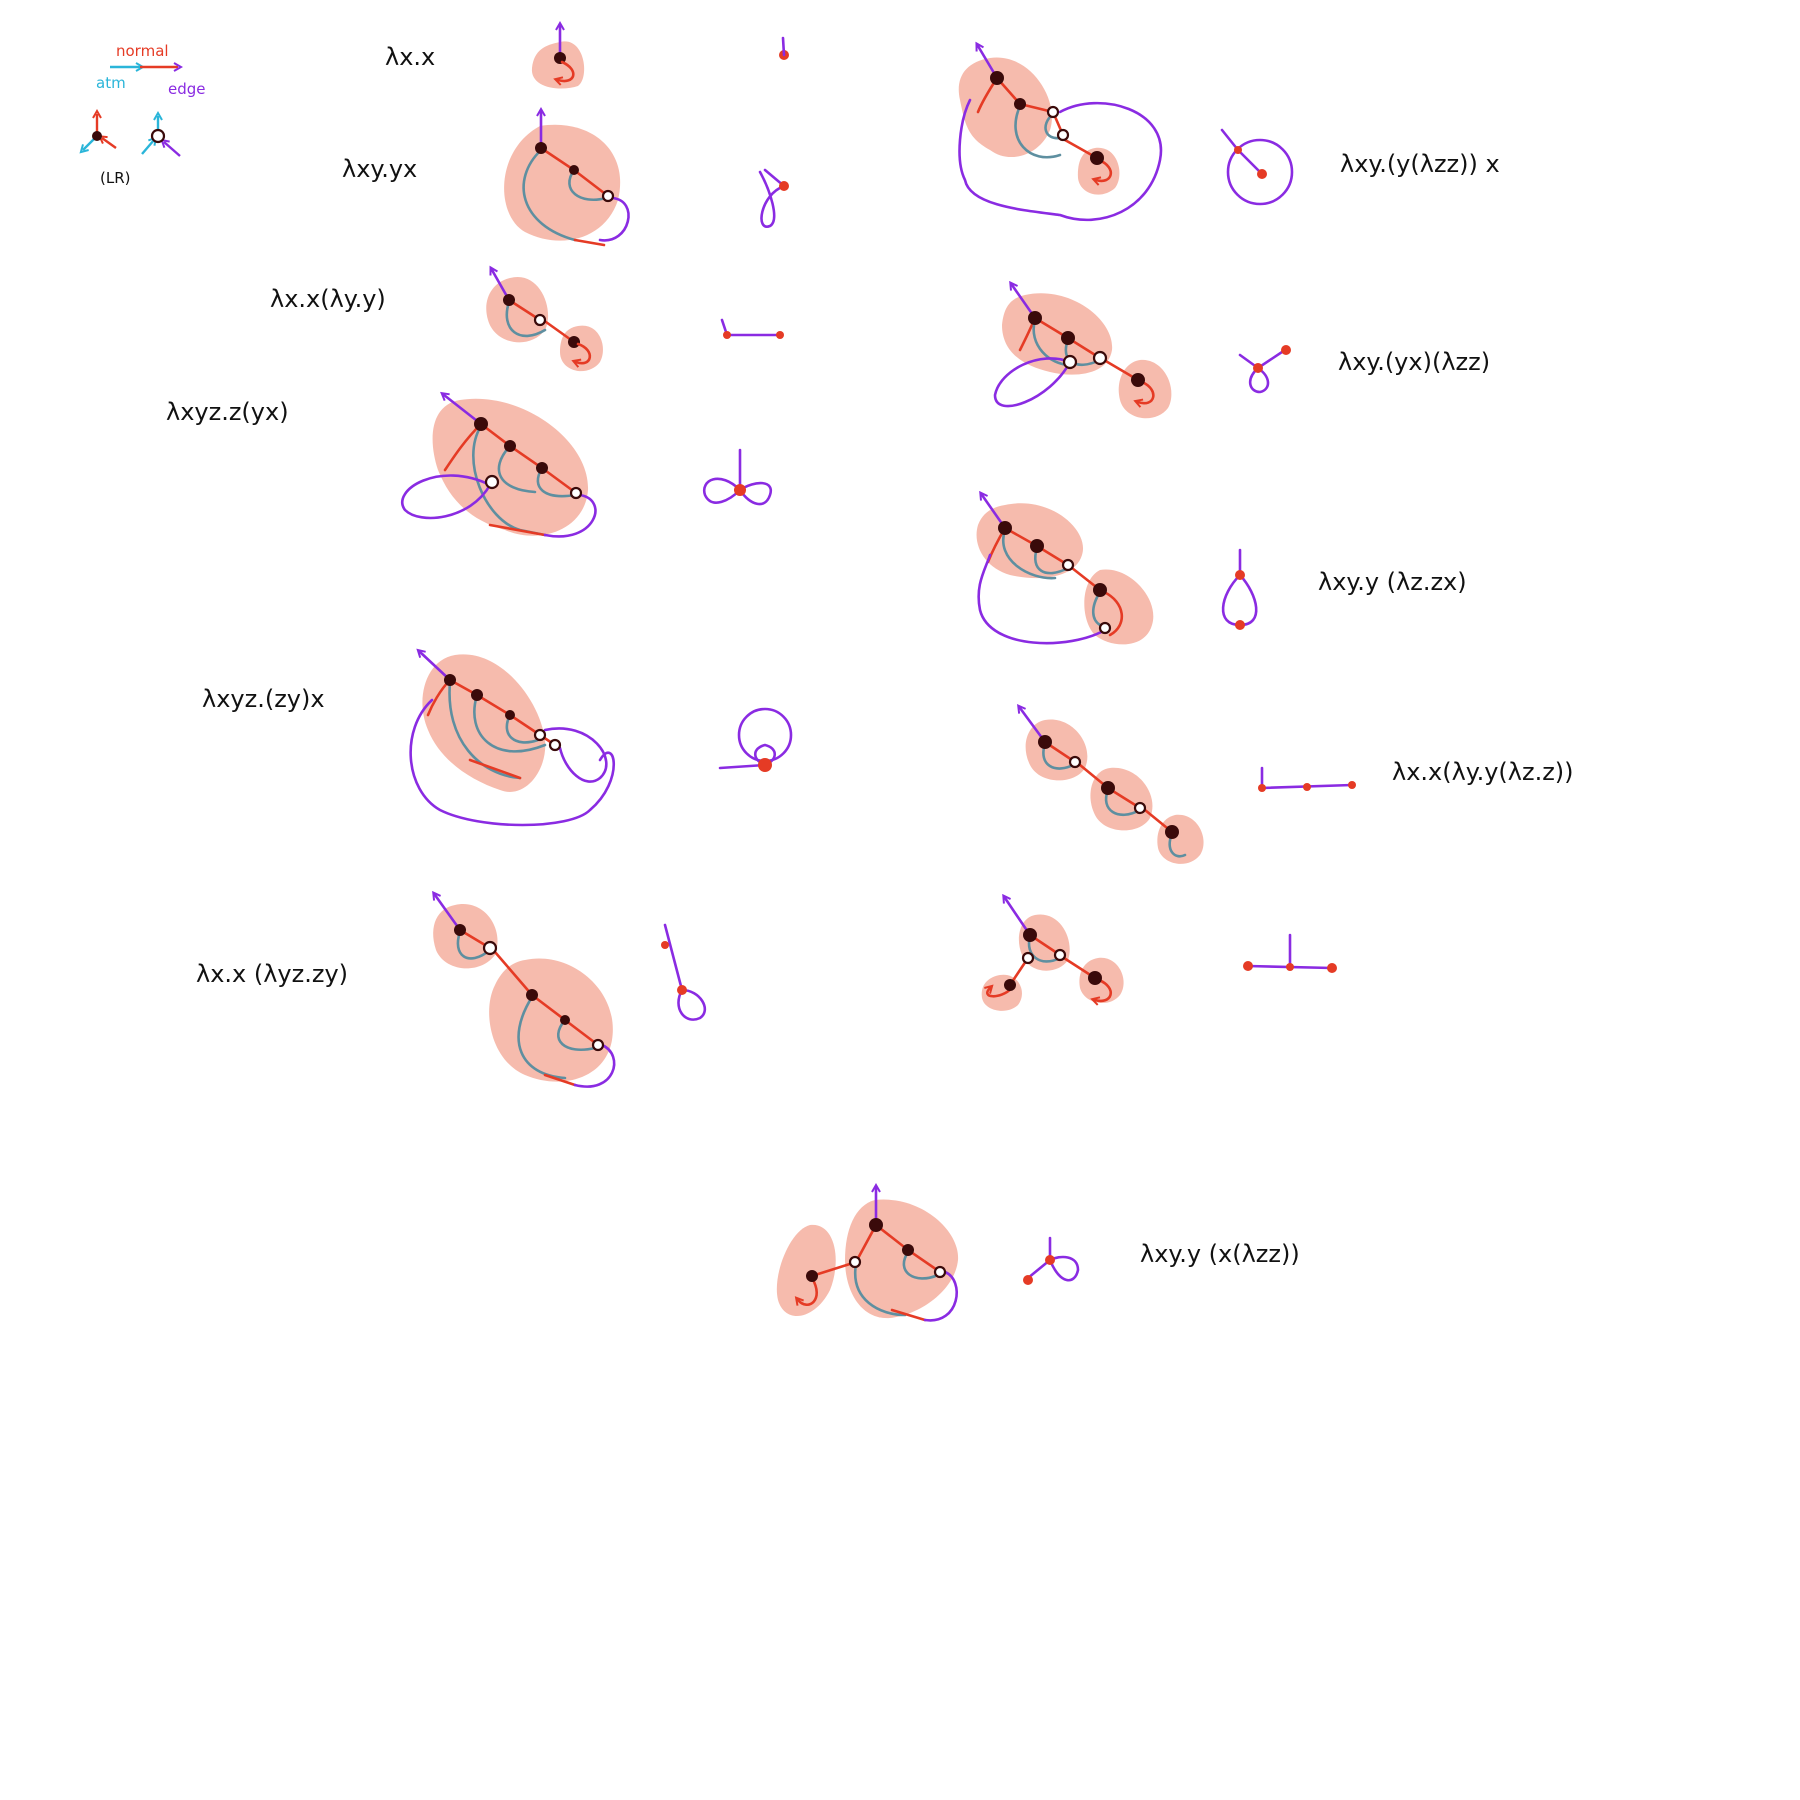 The image size is (1800, 1800). What do you see at coordinates (115, 178) in the screenshot?
I see `legend-lr-label: (LR)` at bounding box center [115, 178].